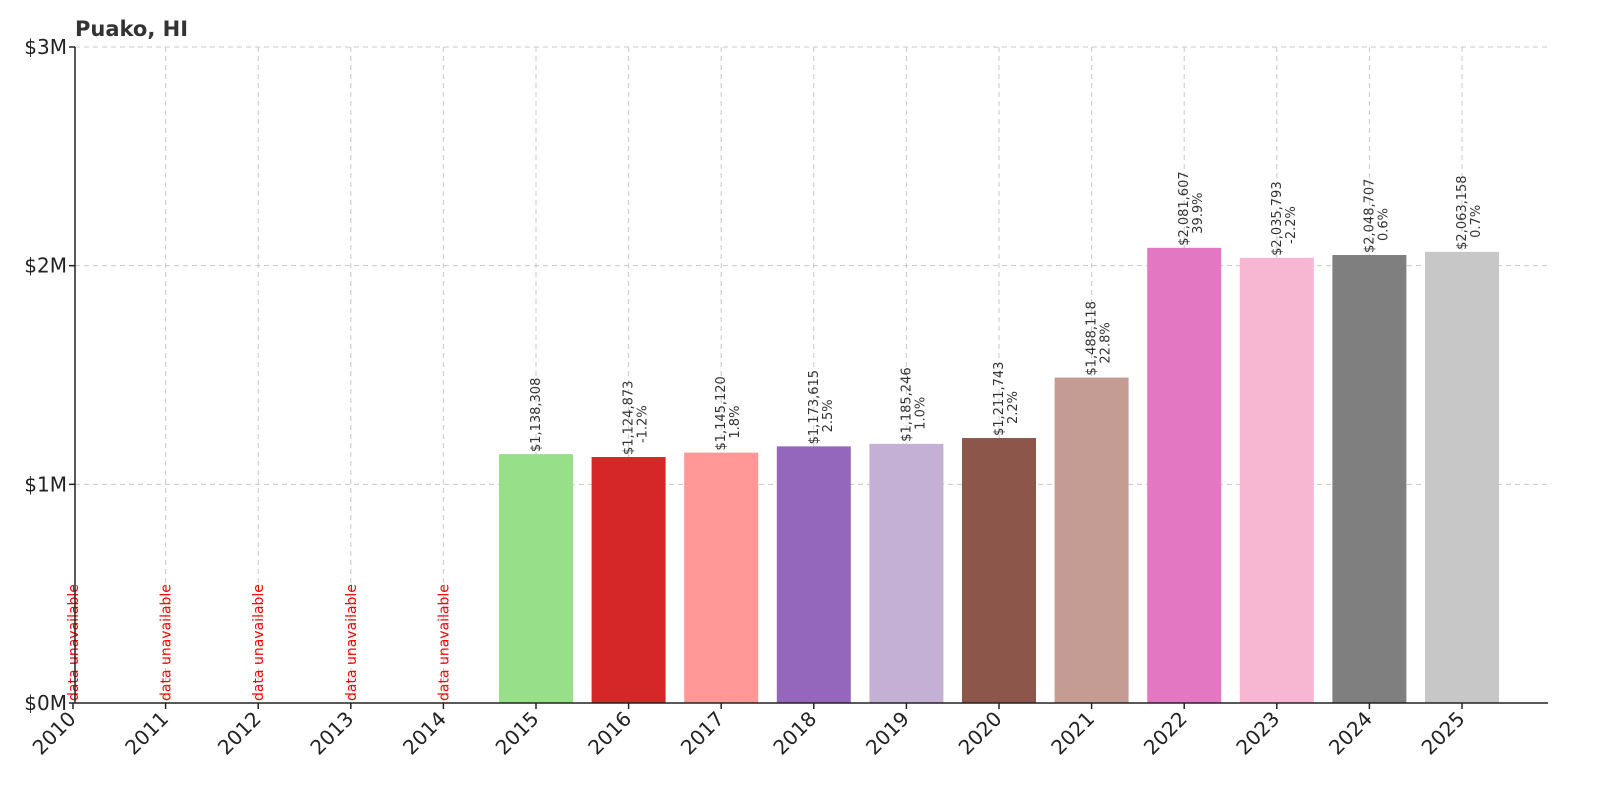  I want to click on bar-change-label: 1.8%, so click(735, 422).